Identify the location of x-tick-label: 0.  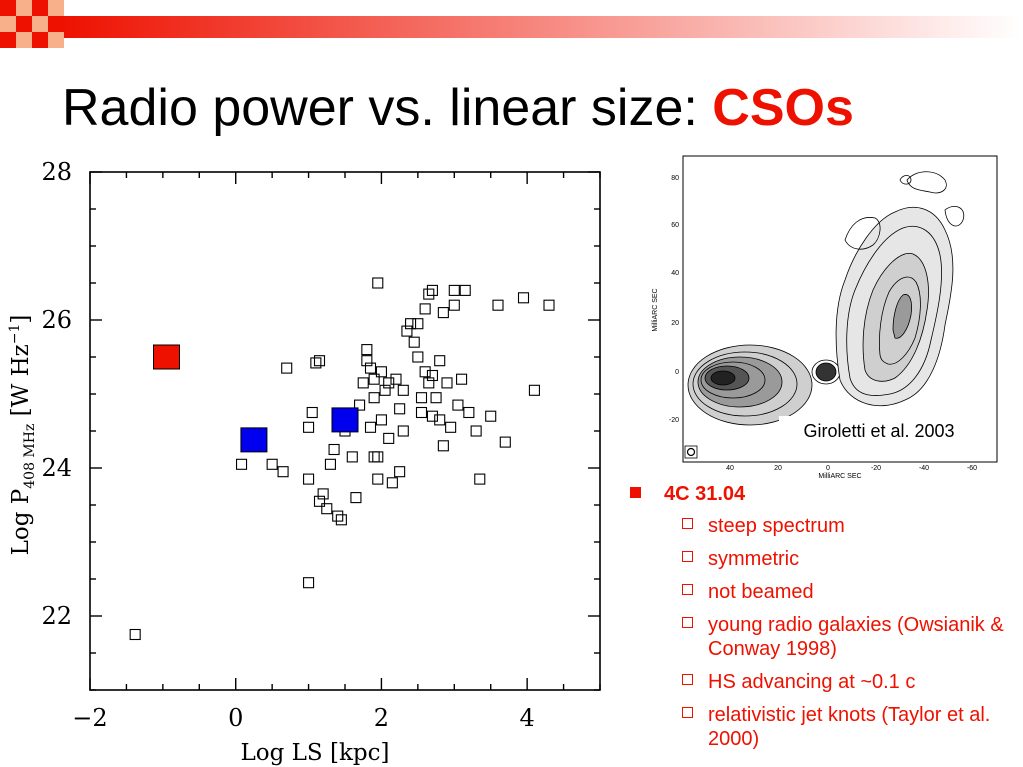
(235, 718).